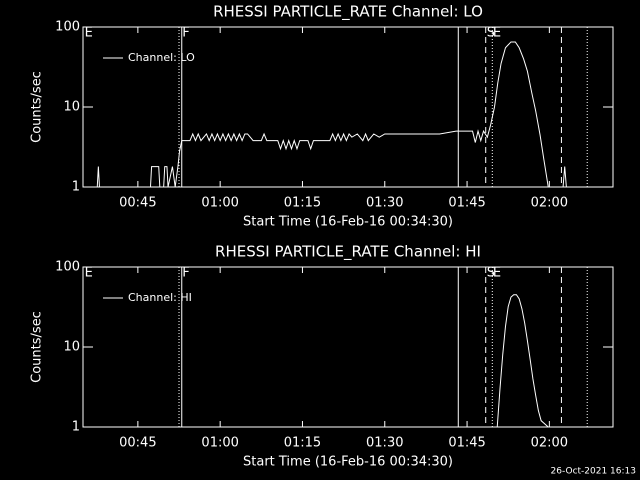 The width and height of the screenshot is (640, 480). I want to click on data-line, so click(522, 360).